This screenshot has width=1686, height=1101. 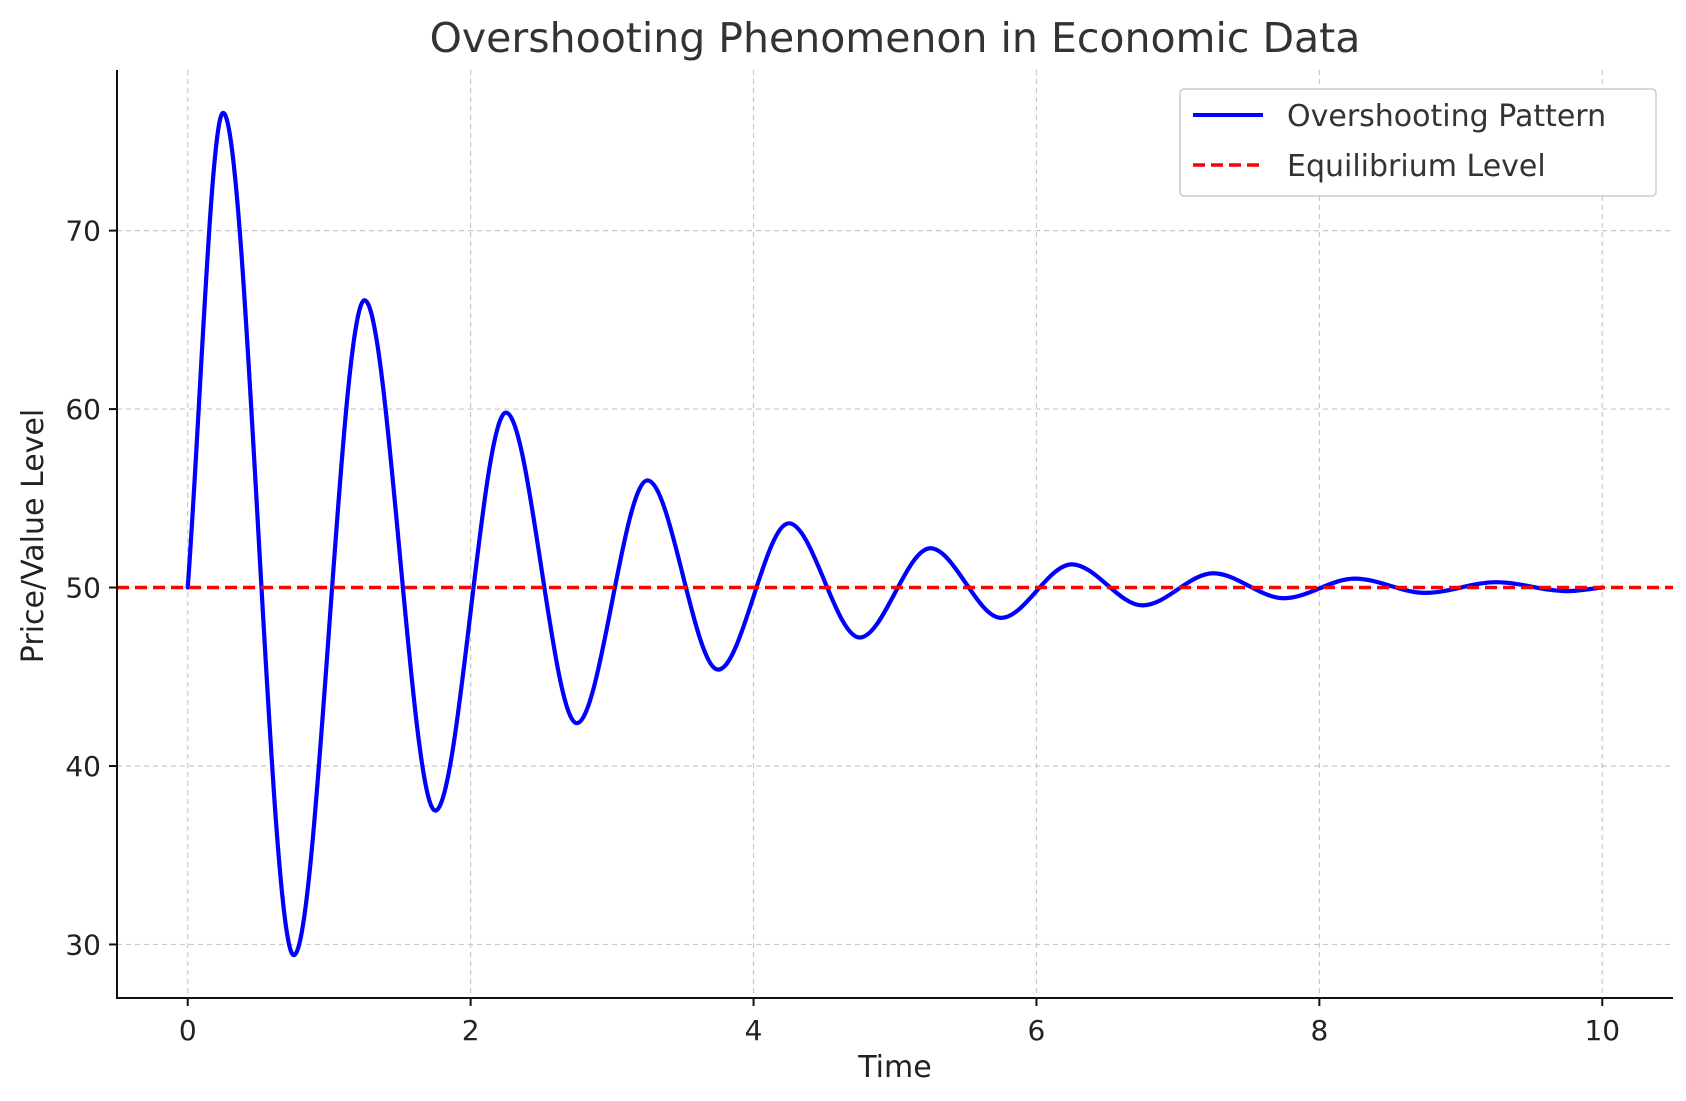 What do you see at coordinates (1319, 1030) in the screenshot?
I see `x-tick-label: 8` at bounding box center [1319, 1030].